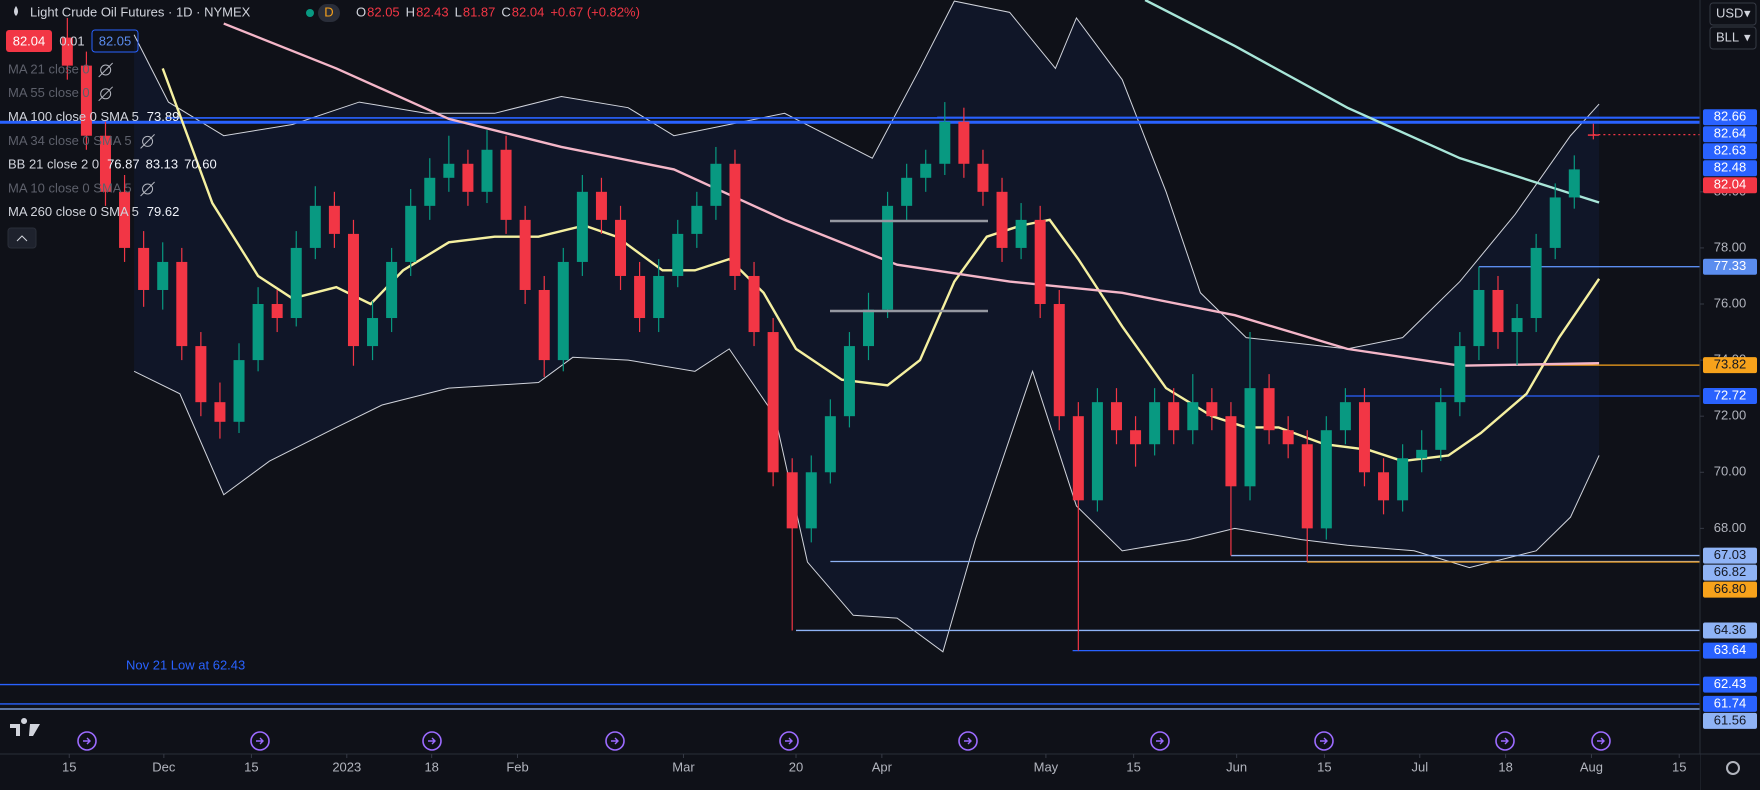 The width and height of the screenshot is (1760, 790). I want to click on legend-value: 73.89, so click(163, 116).